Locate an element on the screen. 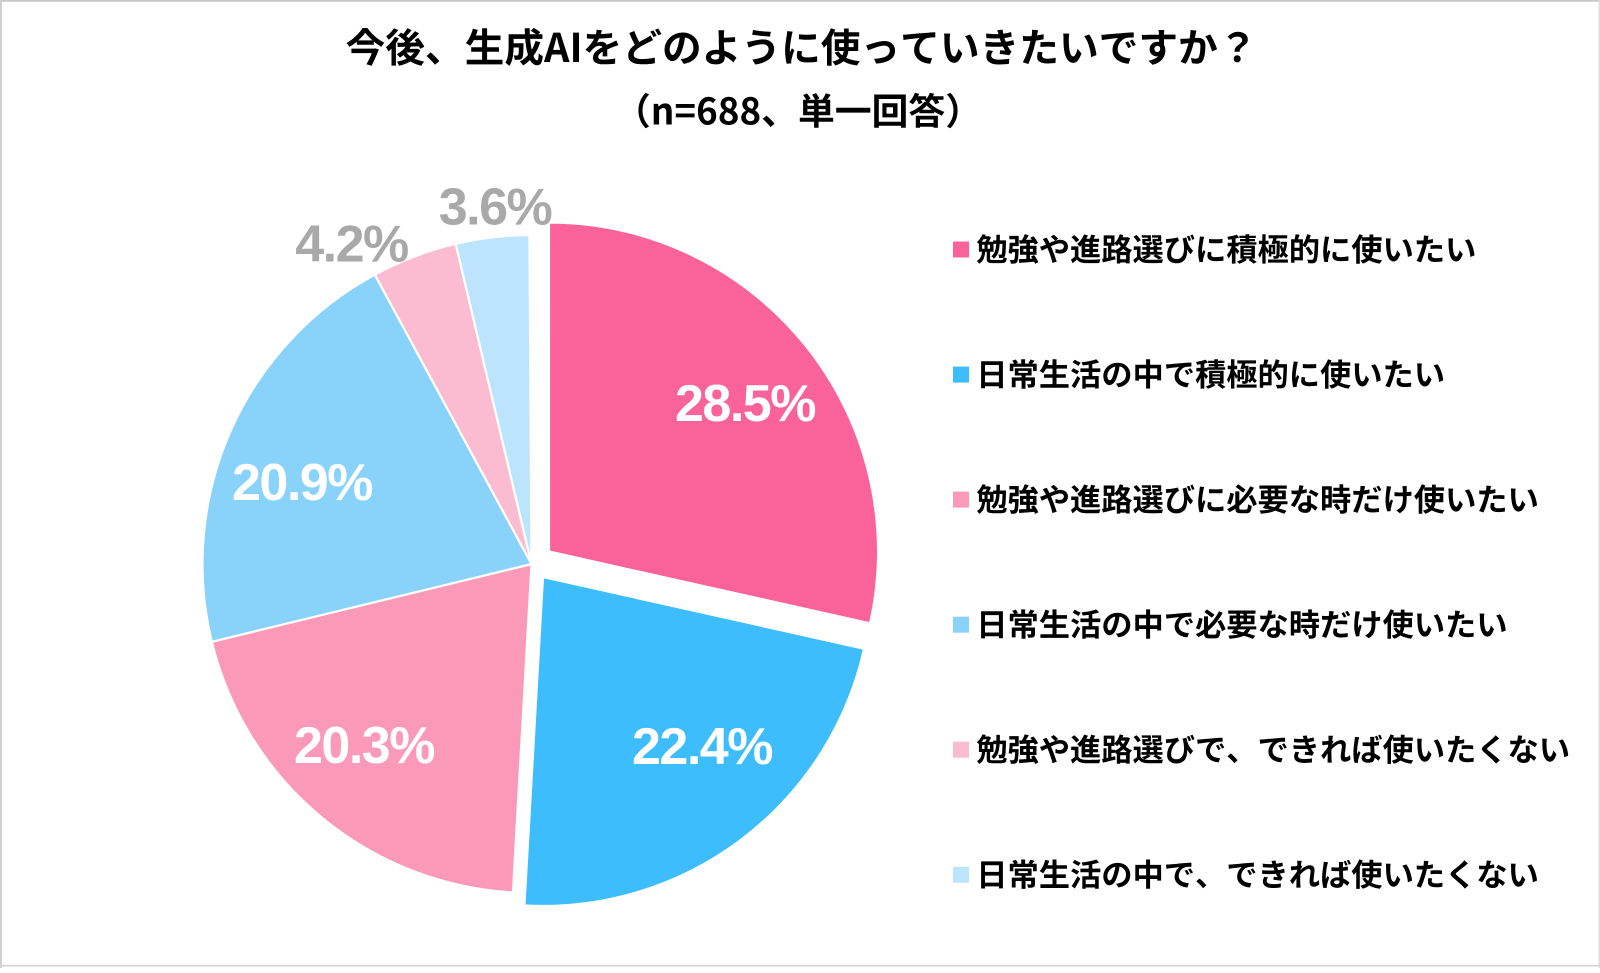 The height and width of the screenshot is (973, 1600). svg-text: 28.5% is located at coordinates (745, 404).